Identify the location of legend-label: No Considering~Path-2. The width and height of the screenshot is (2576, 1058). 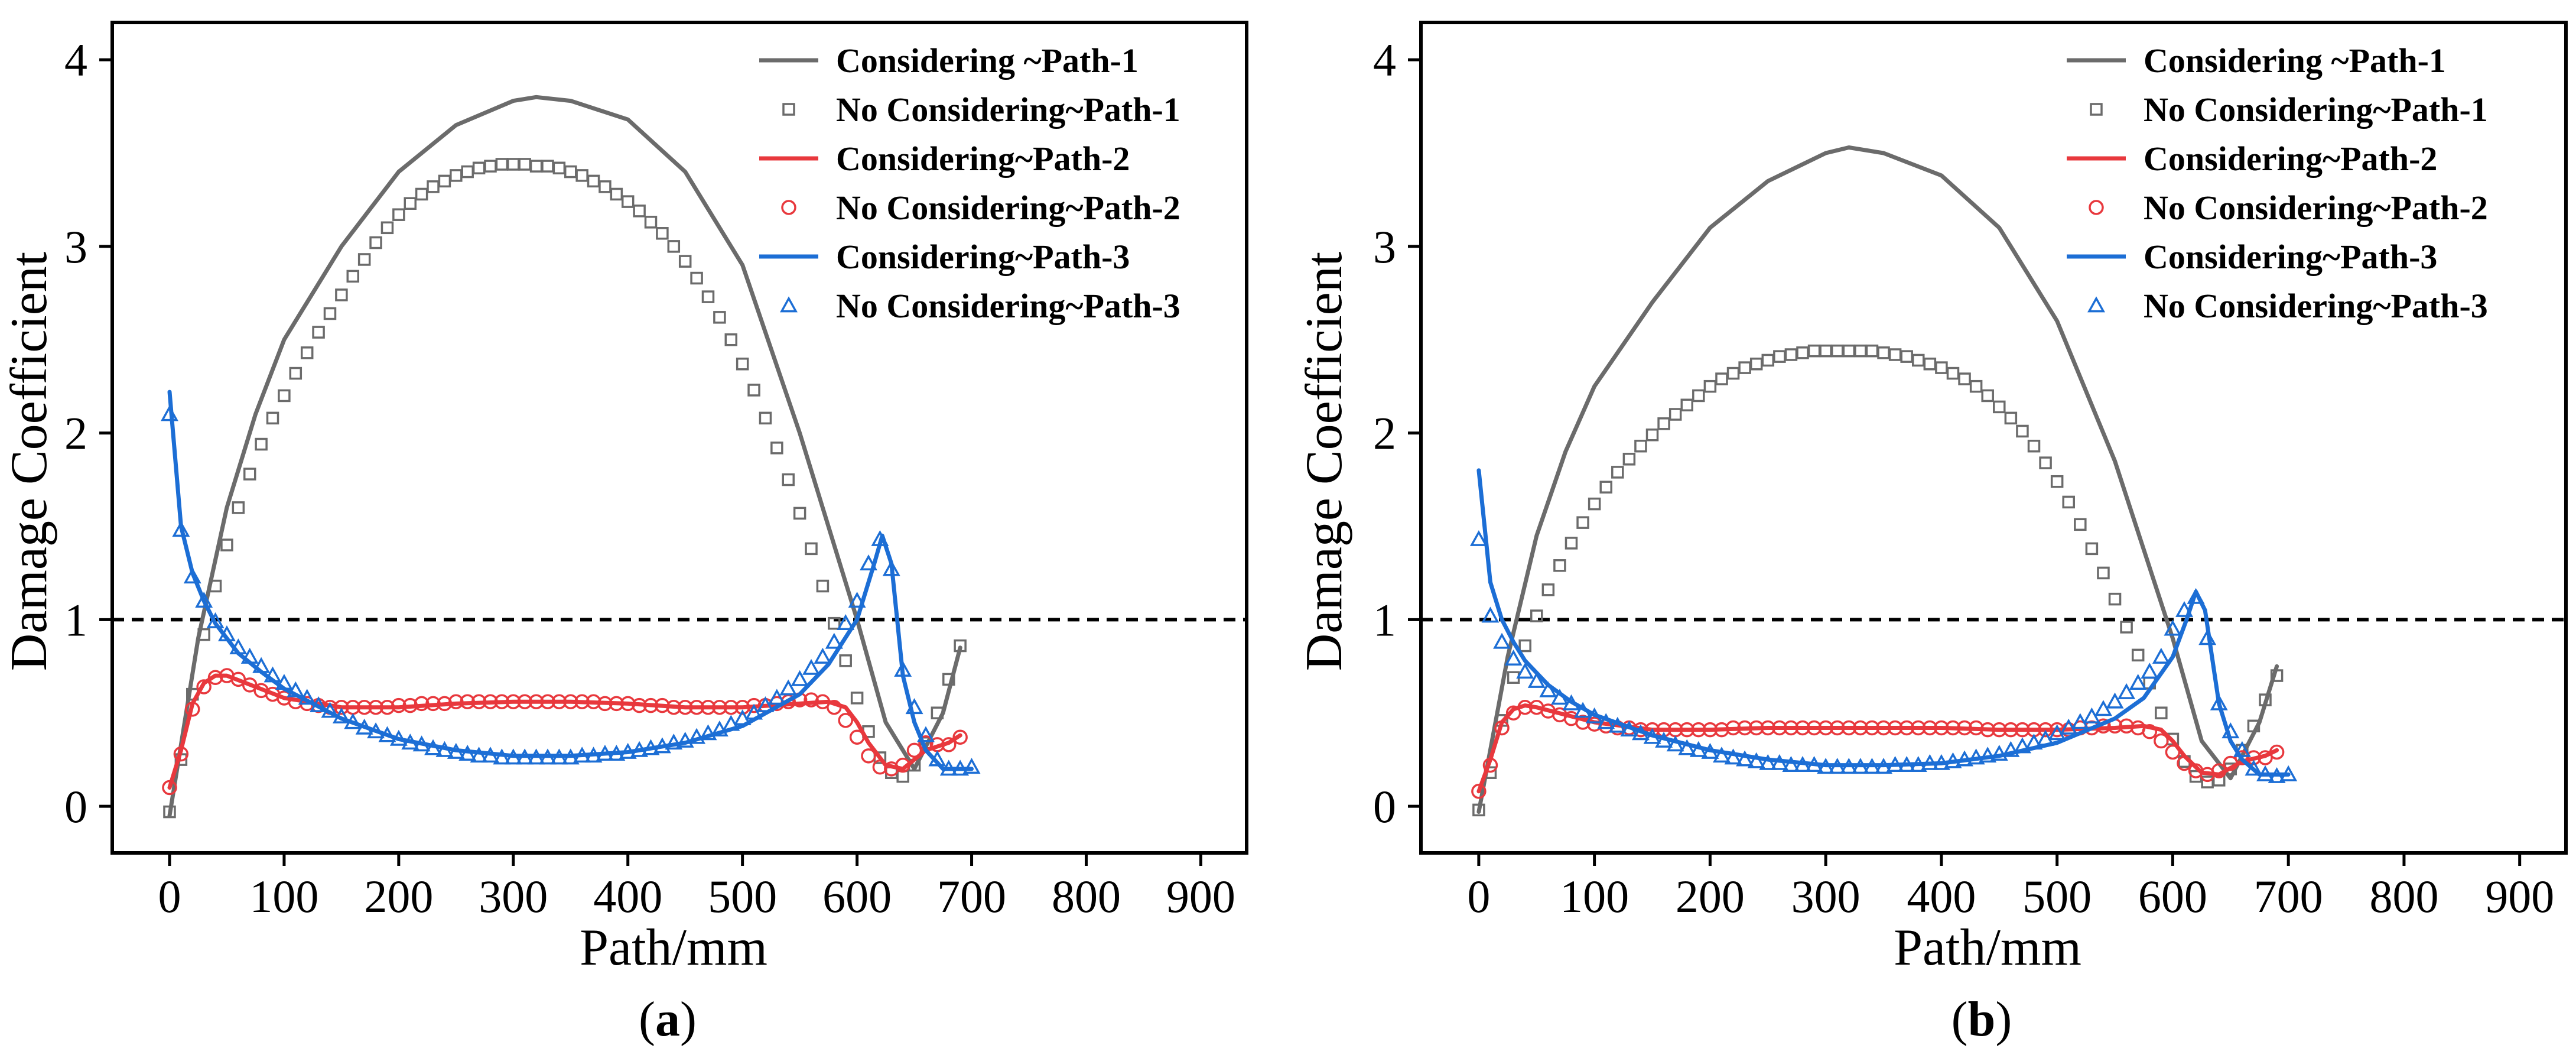
(1008, 208).